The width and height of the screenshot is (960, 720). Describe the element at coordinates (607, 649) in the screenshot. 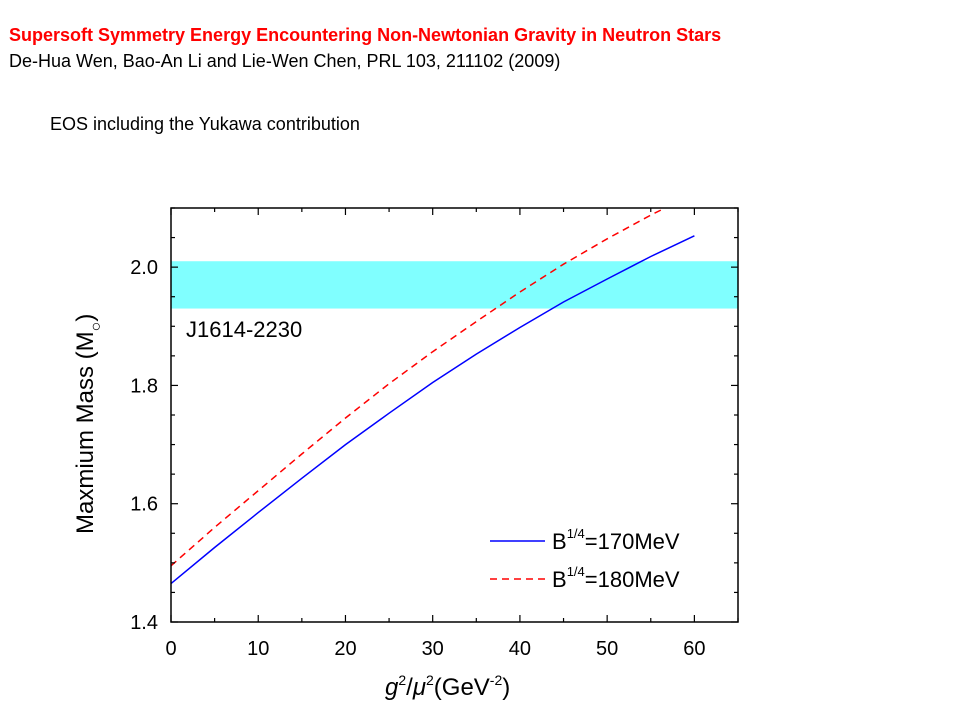

I see `x-tick-label: 50` at that location.